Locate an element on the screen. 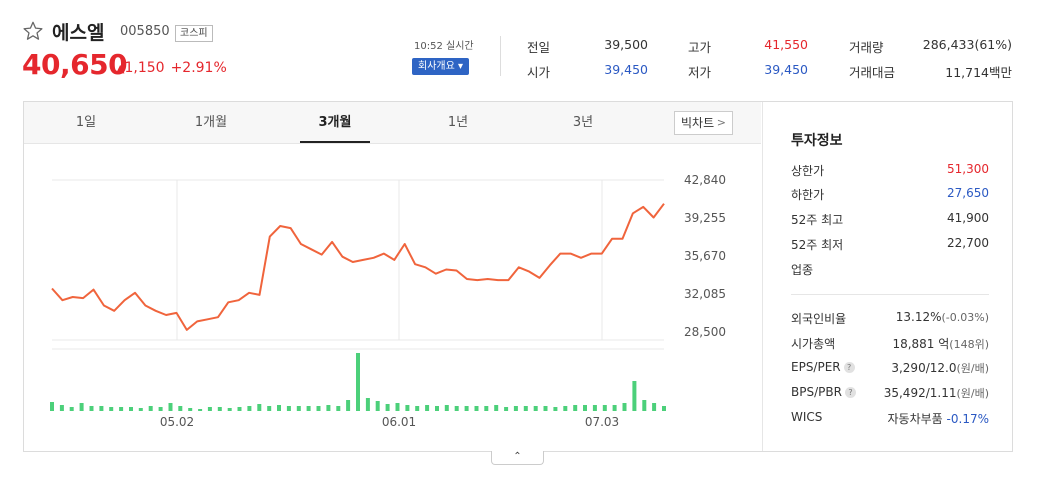 This screenshot has height=484, width=1046. low52-label: 52주 최저 is located at coordinates (817, 245).